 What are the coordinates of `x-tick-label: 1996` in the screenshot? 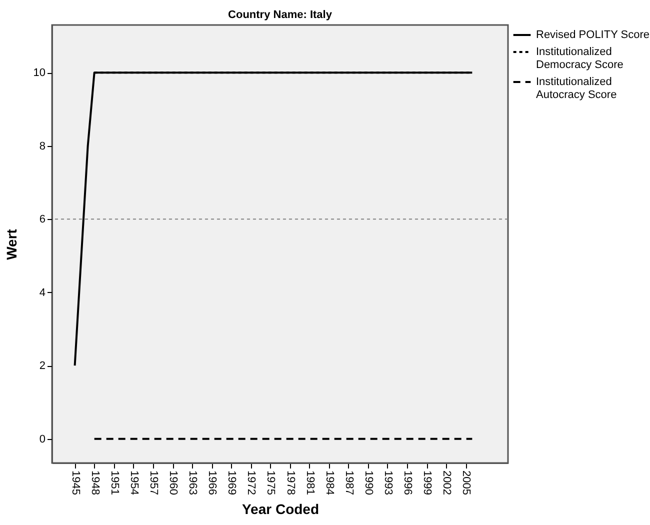 It's located at (408, 482).